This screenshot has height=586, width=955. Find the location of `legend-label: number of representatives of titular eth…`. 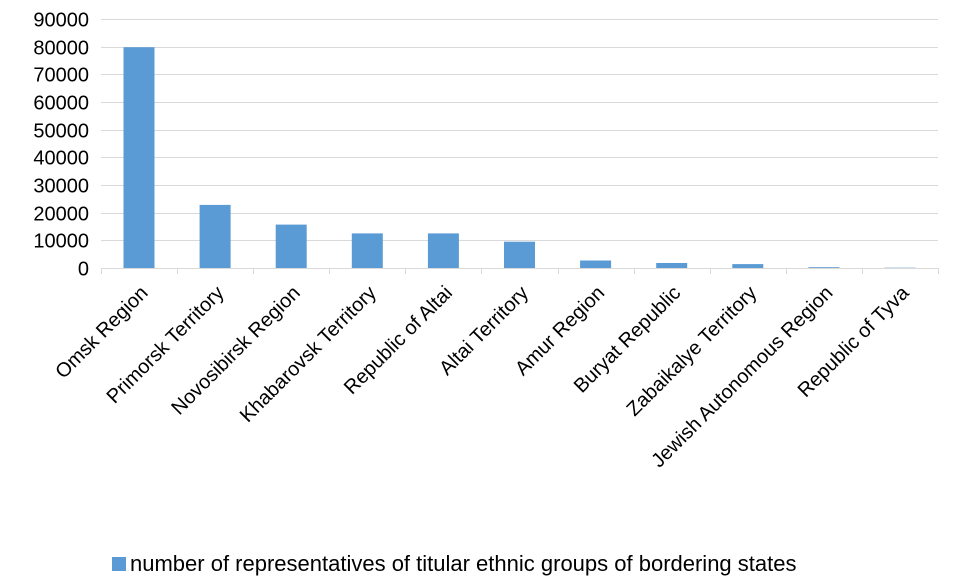

legend-label: number of representatives of titular eth… is located at coordinates (463, 563).